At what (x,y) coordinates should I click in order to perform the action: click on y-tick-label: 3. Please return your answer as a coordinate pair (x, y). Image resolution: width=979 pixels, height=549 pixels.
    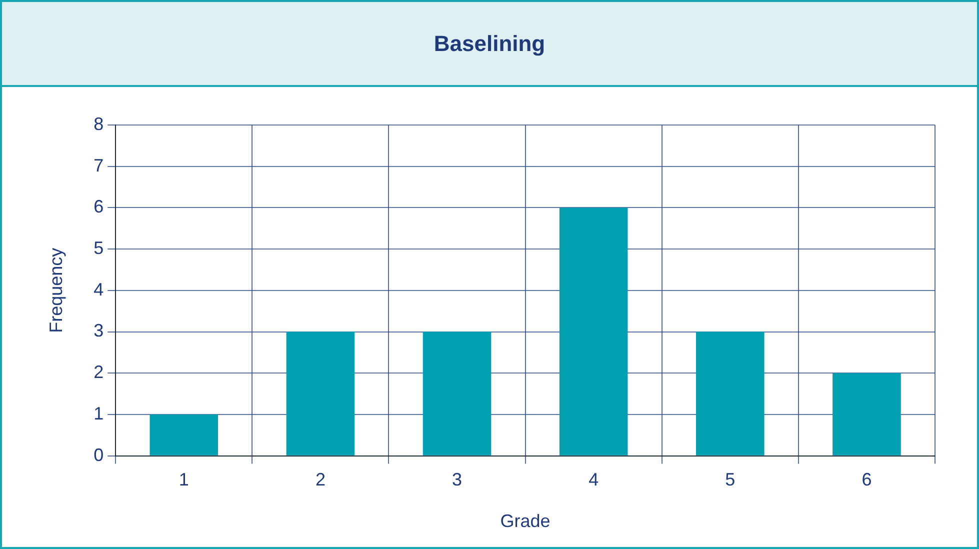
    Looking at the image, I should click on (99, 330).